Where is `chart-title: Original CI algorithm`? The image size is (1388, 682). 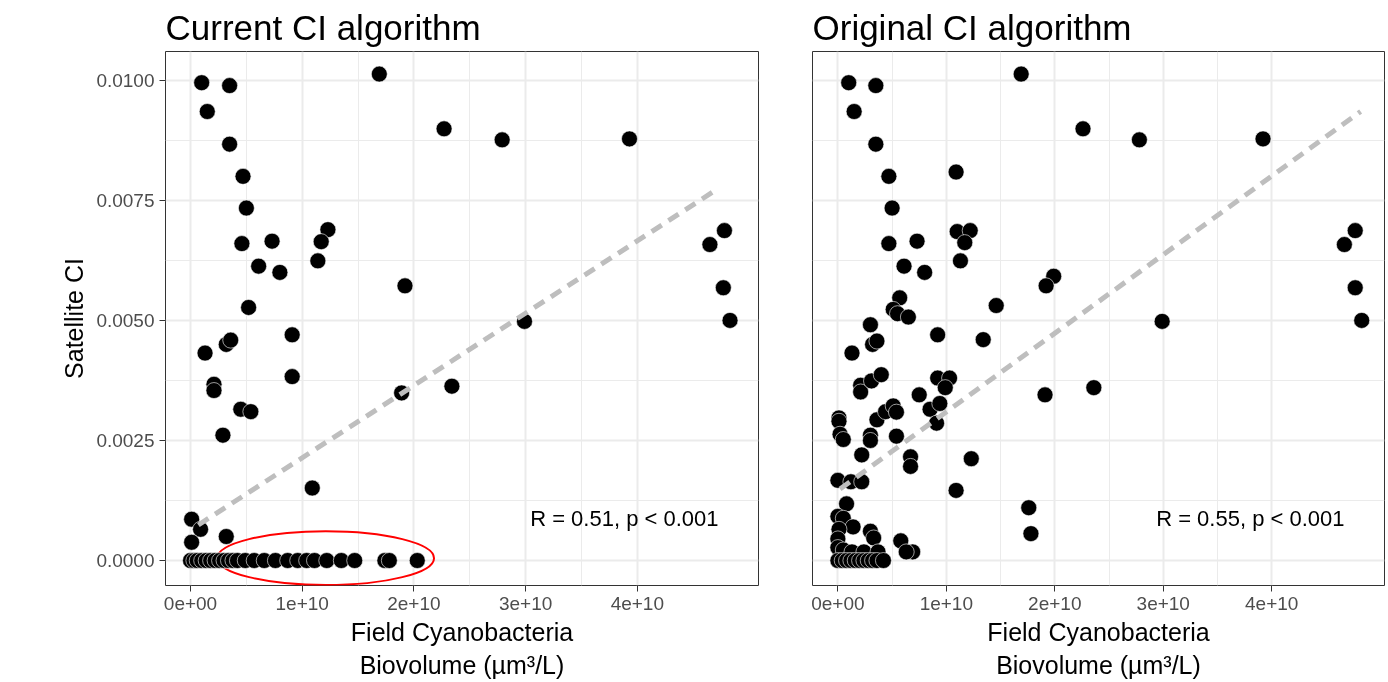
chart-title: Original CI algorithm is located at coordinates (972, 27).